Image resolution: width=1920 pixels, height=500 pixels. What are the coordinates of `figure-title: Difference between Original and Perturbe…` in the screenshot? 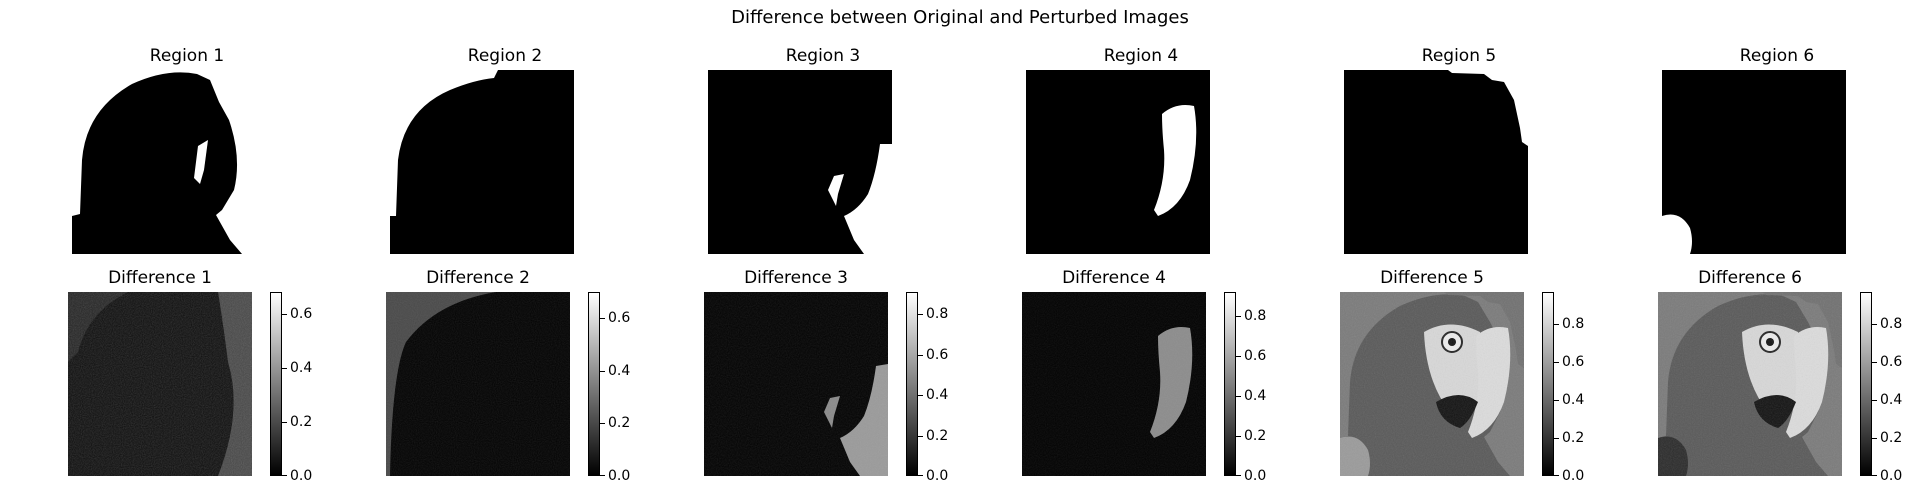 It's located at (960, 17).